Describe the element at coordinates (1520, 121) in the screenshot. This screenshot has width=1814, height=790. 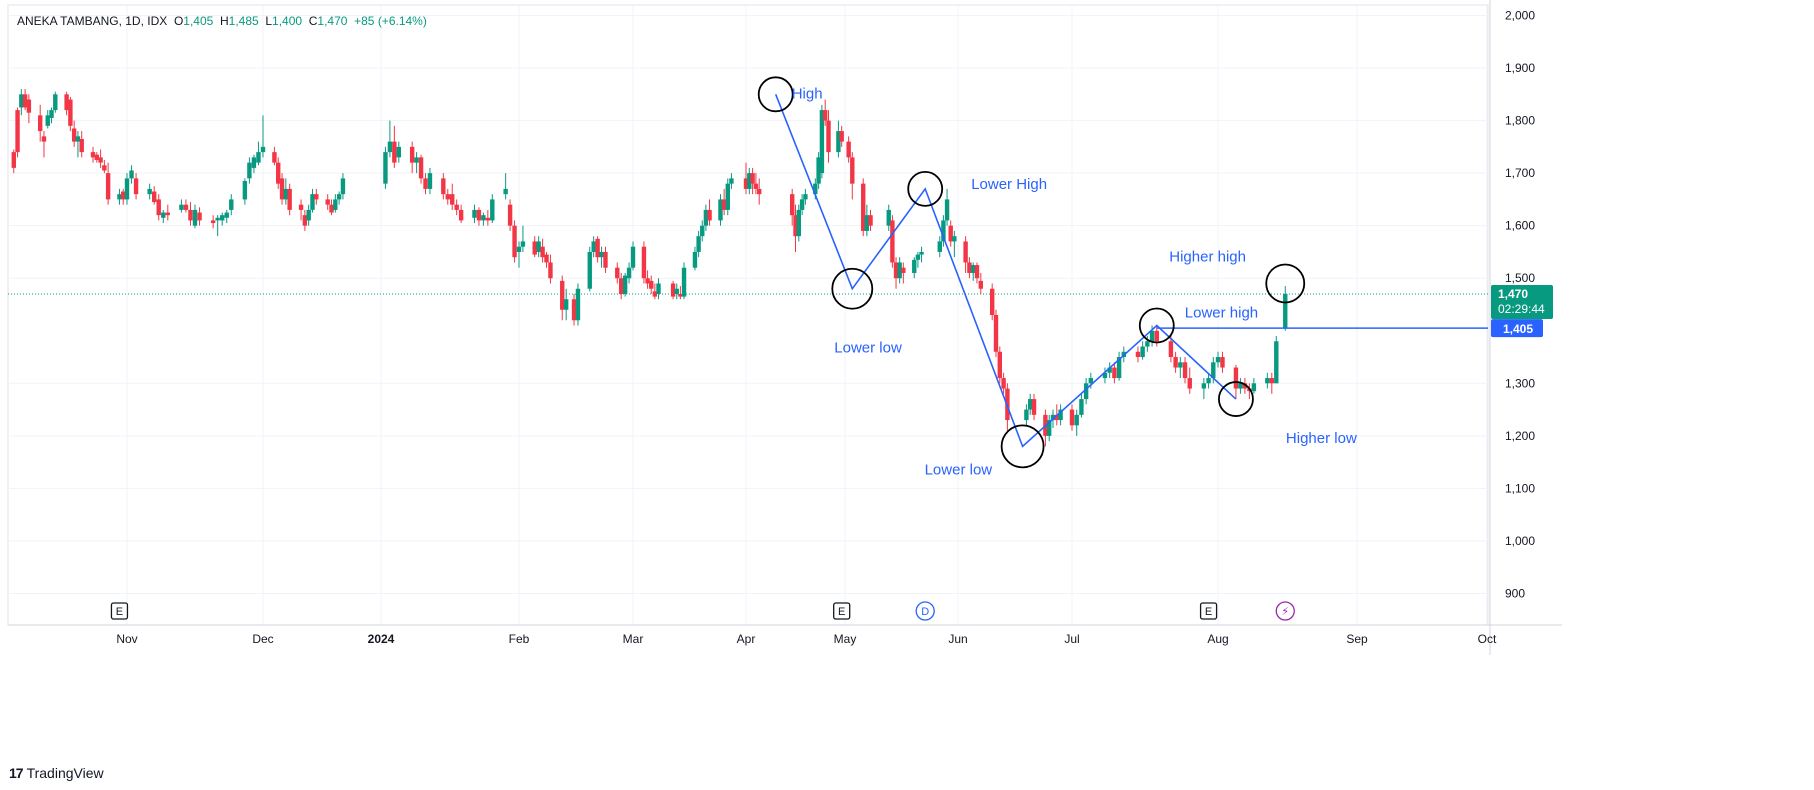
I see `y-tick-label: 1,800` at that location.